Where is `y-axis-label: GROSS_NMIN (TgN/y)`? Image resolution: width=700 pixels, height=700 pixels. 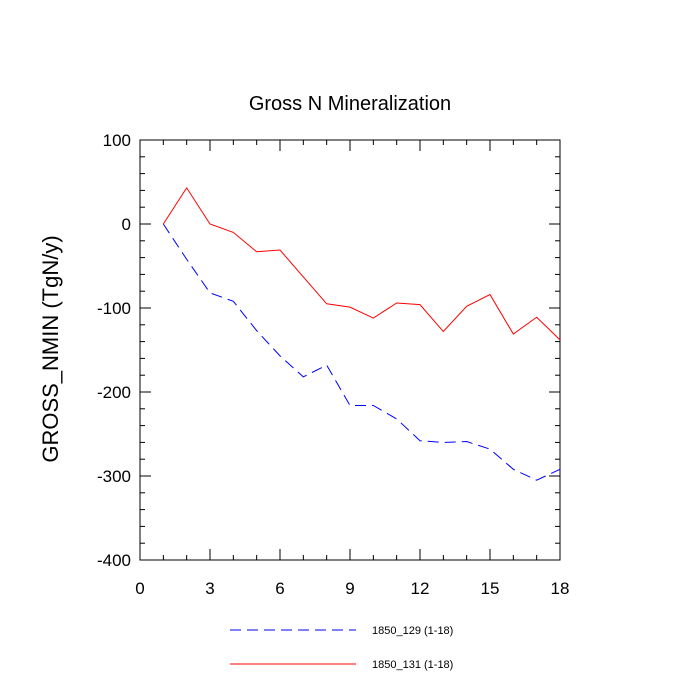 y-axis-label: GROSS_NMIN (TgN/y) is located at coordinates (50, 348).